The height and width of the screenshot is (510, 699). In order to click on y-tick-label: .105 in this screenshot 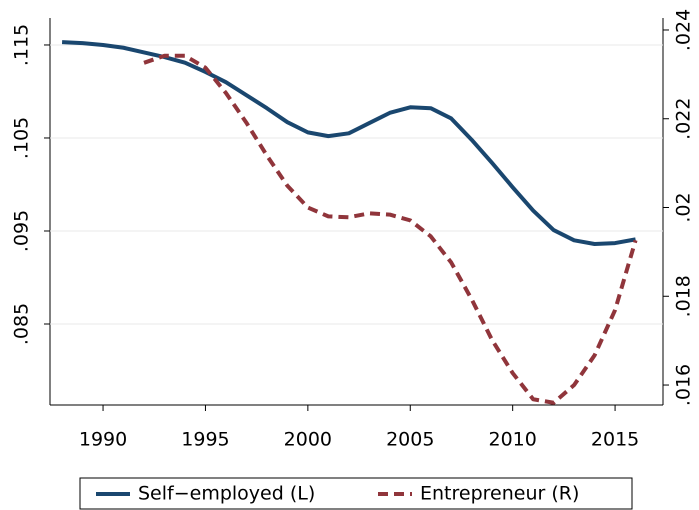, I will do `click(22, 138)`.